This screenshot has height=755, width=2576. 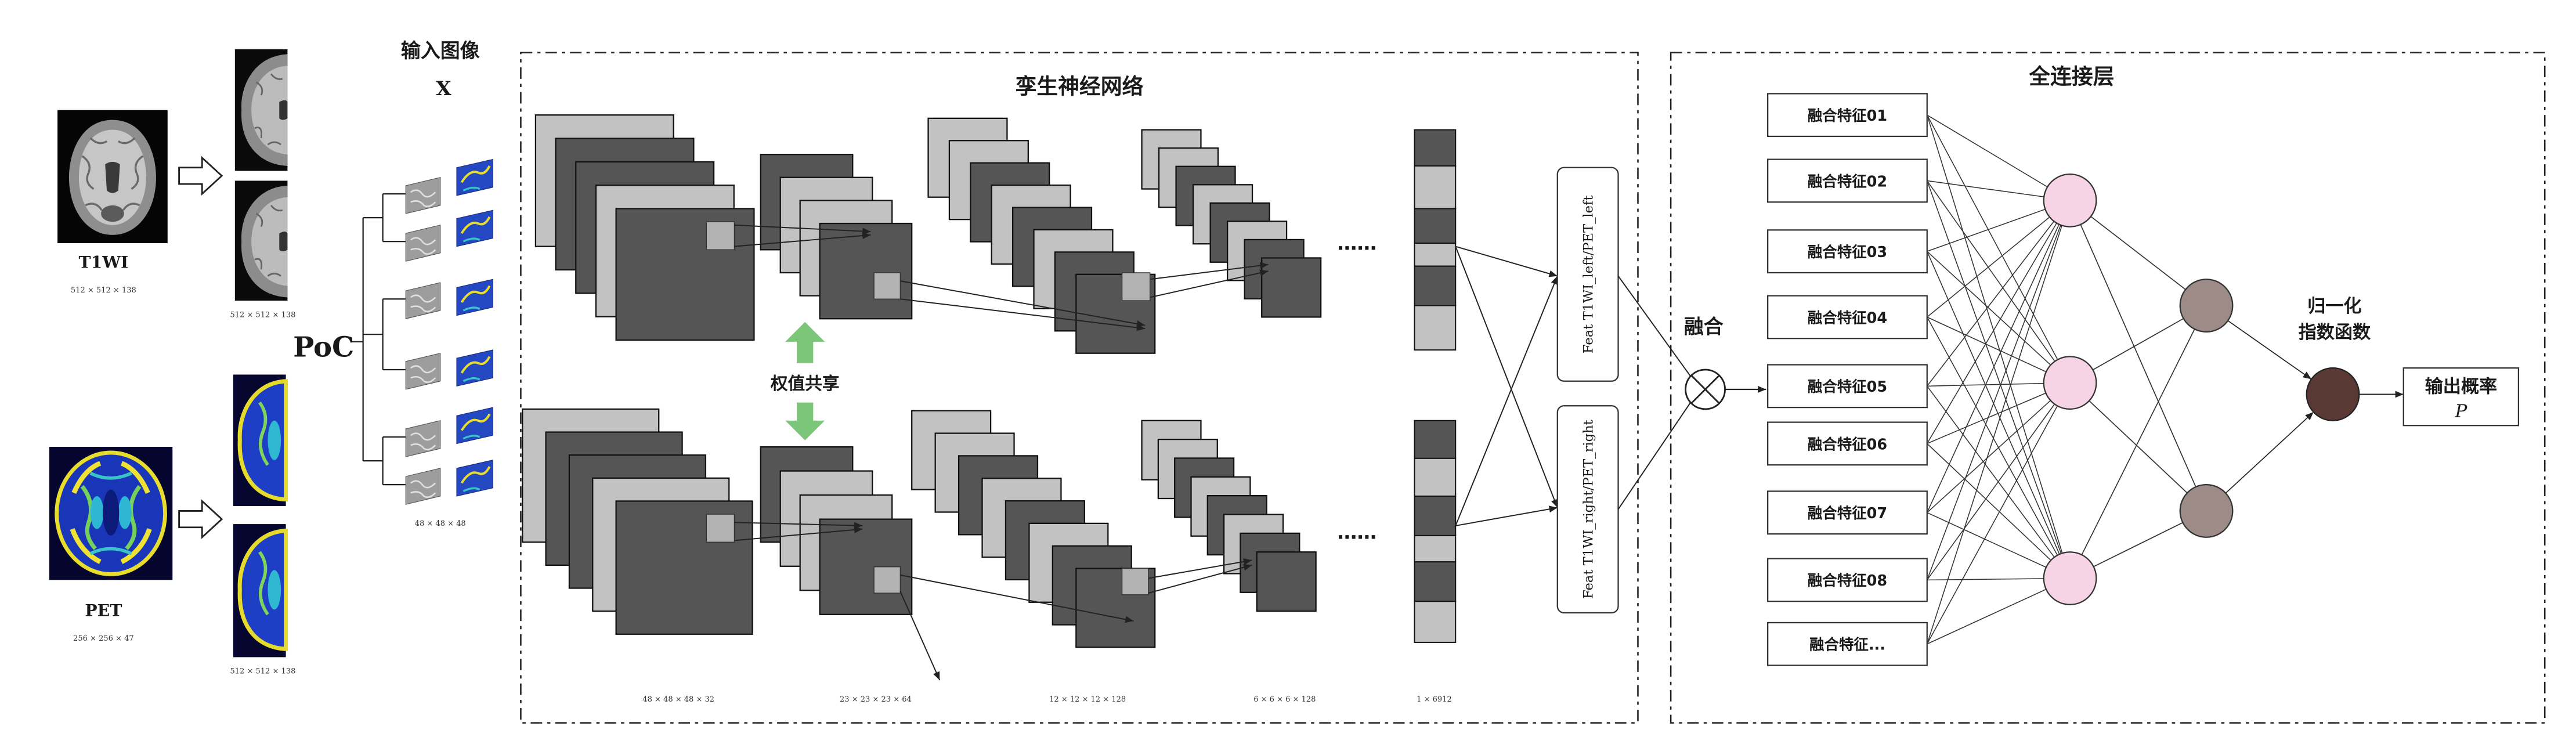 I want to click on layer-dims-4: 6 × 6 × 6 × 128, so click(x=1284, y=699).